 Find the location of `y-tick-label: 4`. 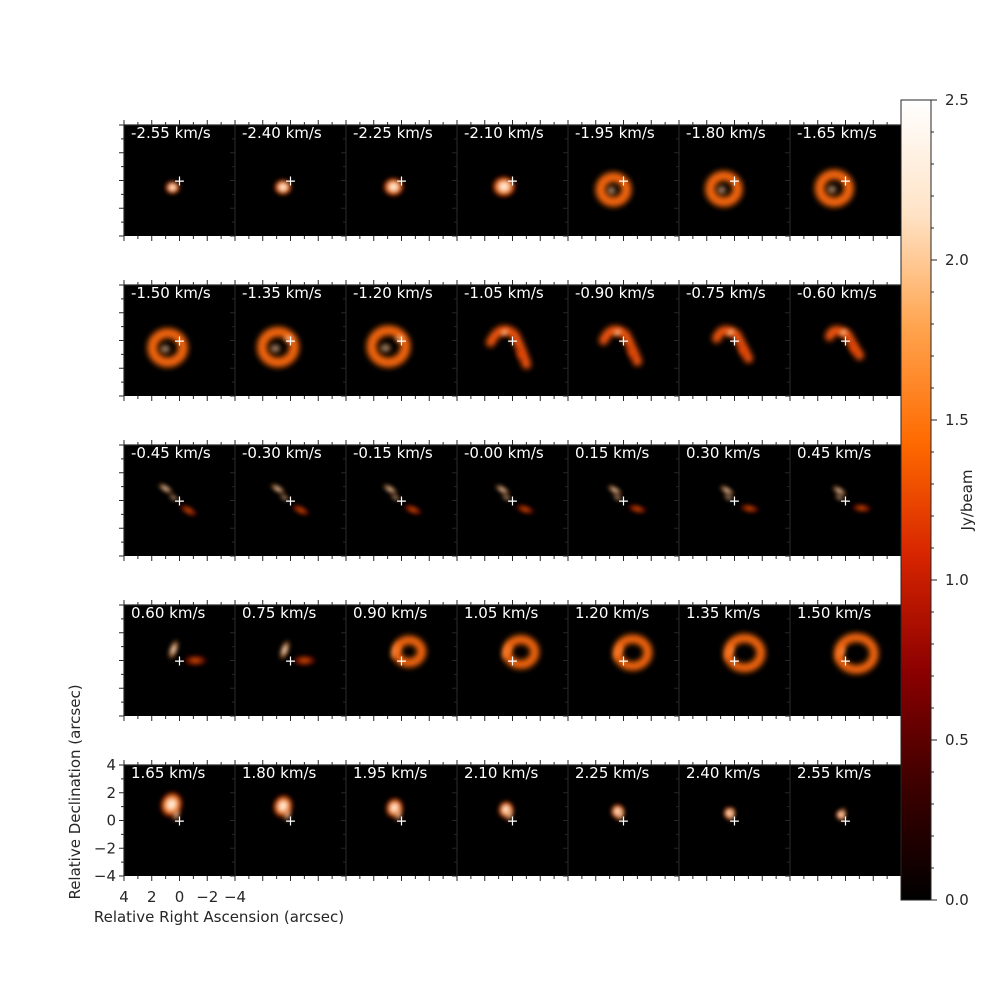

y-tick-label: 4 is located at coordinates (111, 765).